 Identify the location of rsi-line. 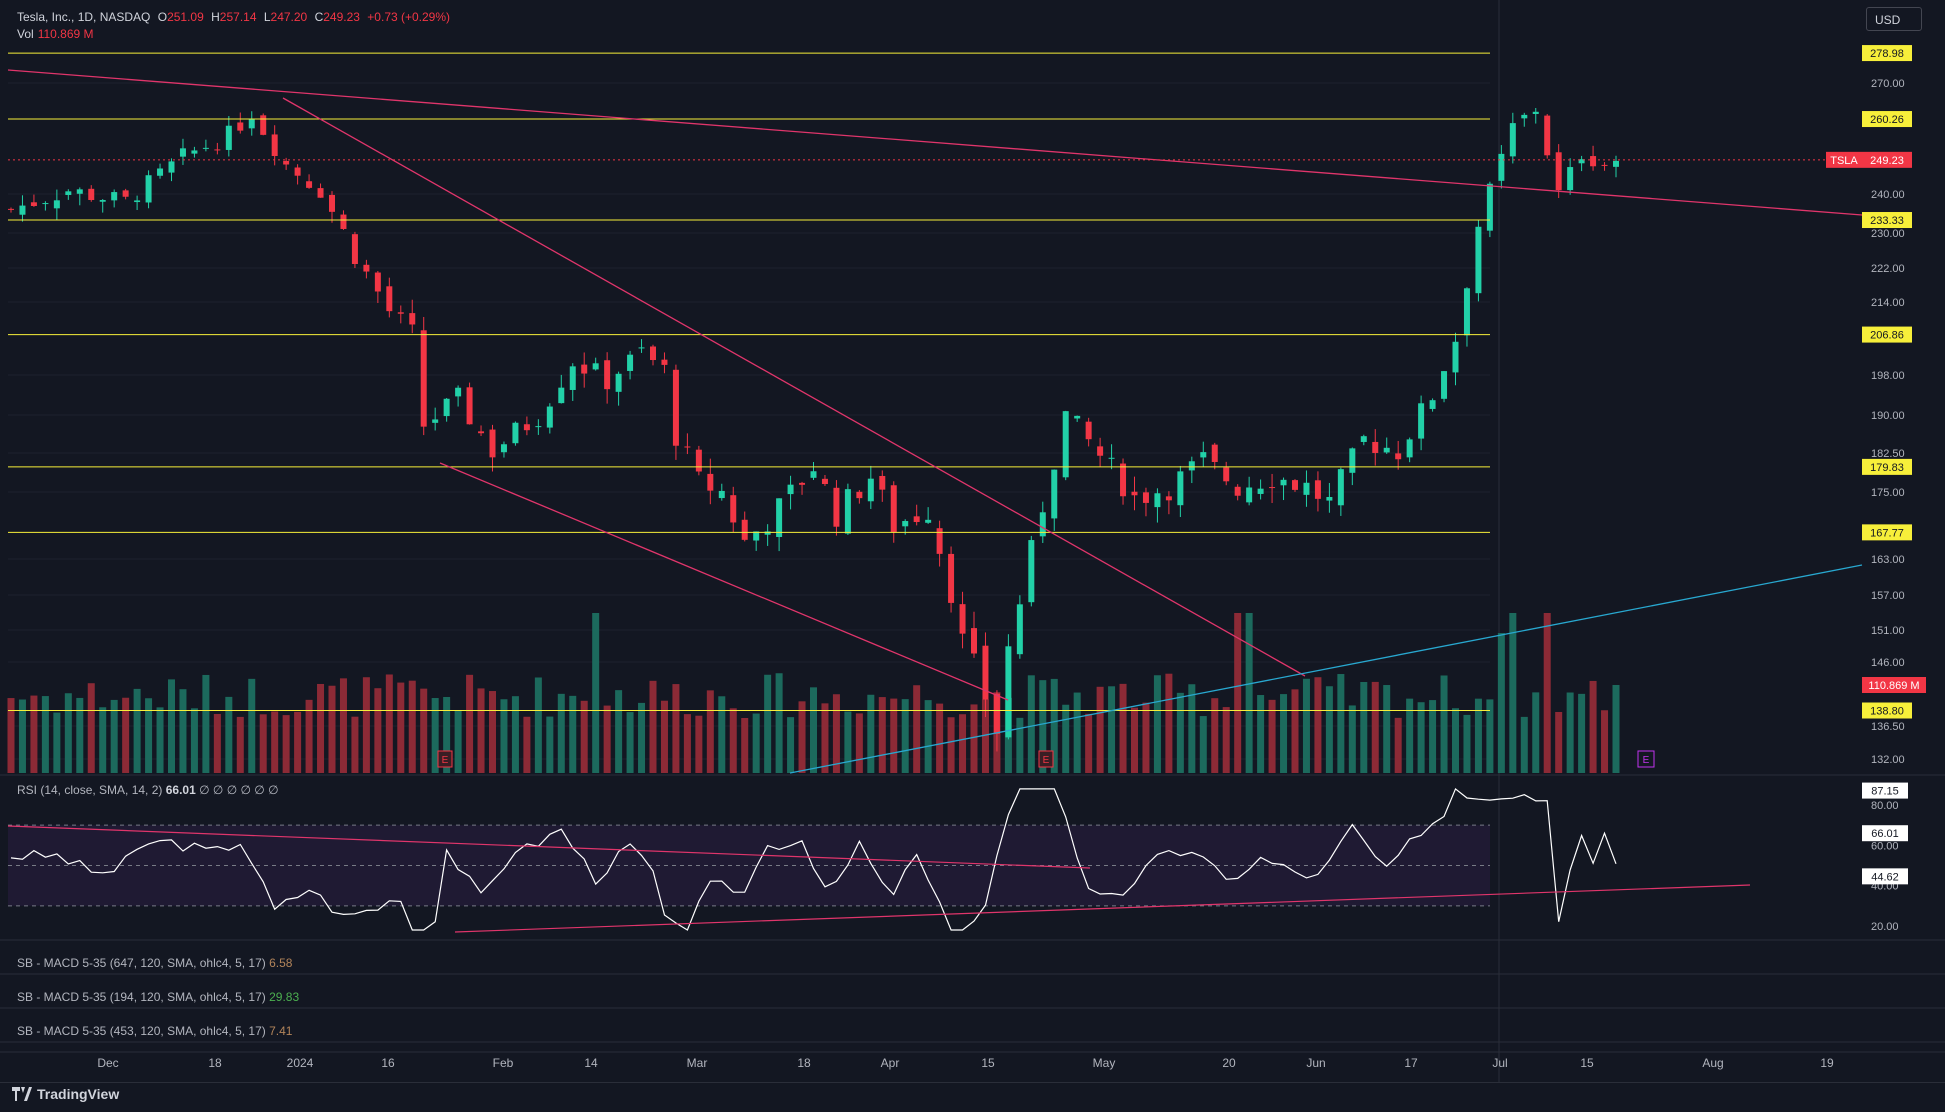
(813, 859).